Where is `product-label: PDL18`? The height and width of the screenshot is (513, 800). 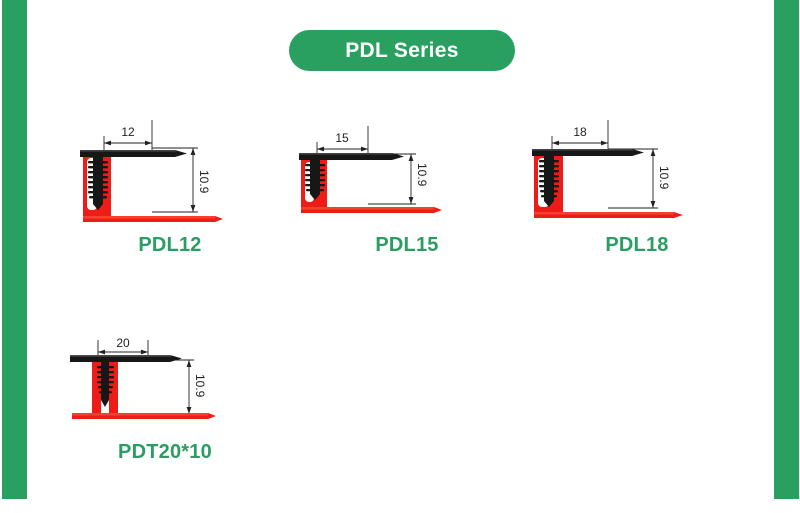
product-label: PDL18 is located at coordinates (637, 245).